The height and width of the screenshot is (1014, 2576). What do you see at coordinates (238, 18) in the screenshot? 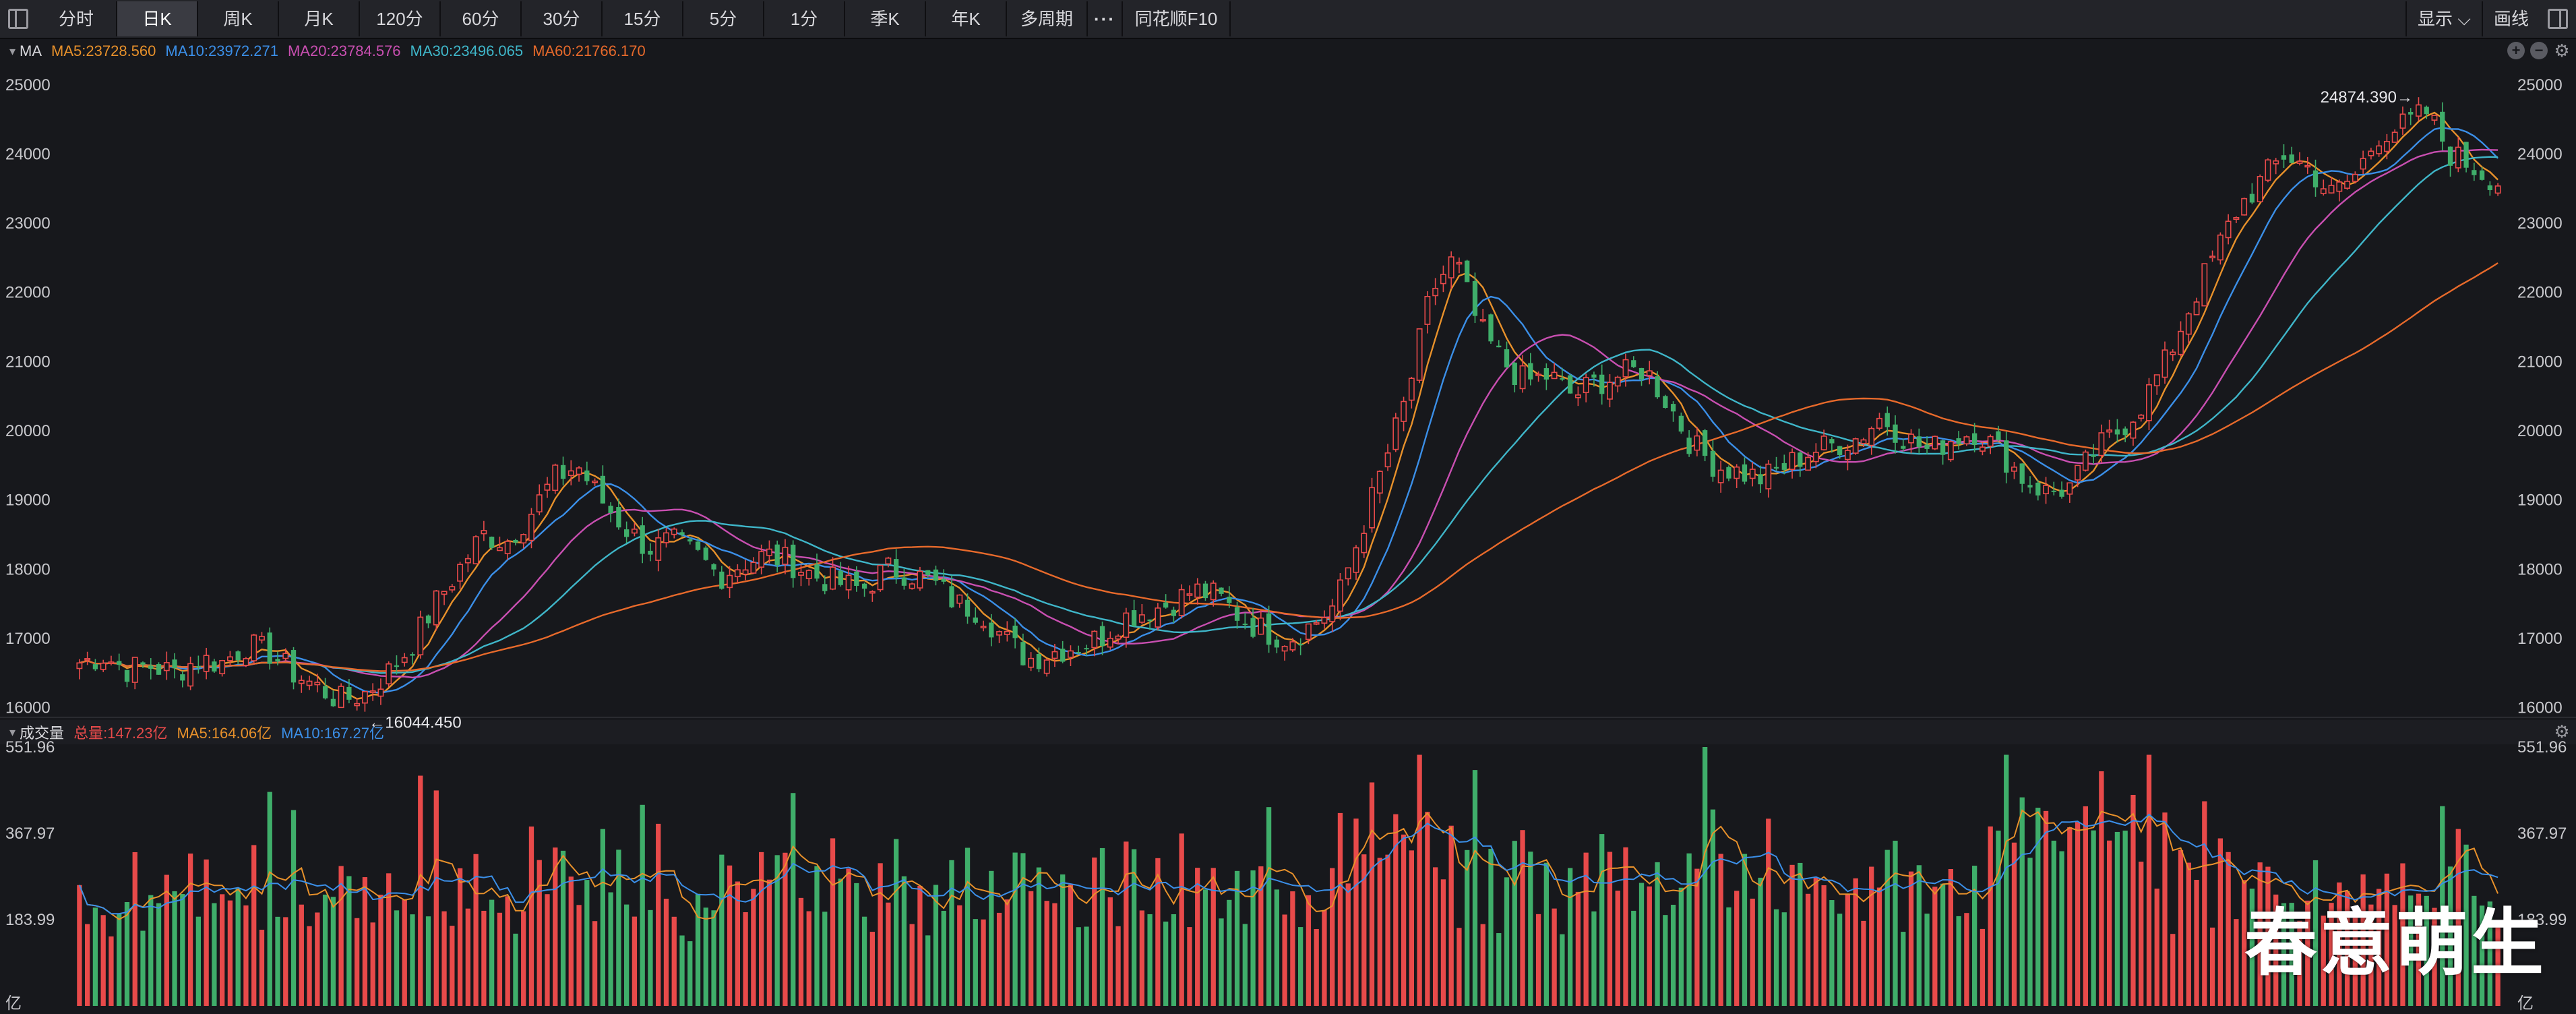
I see `tab-period-2: 周K` at bounding box center [238, 18].